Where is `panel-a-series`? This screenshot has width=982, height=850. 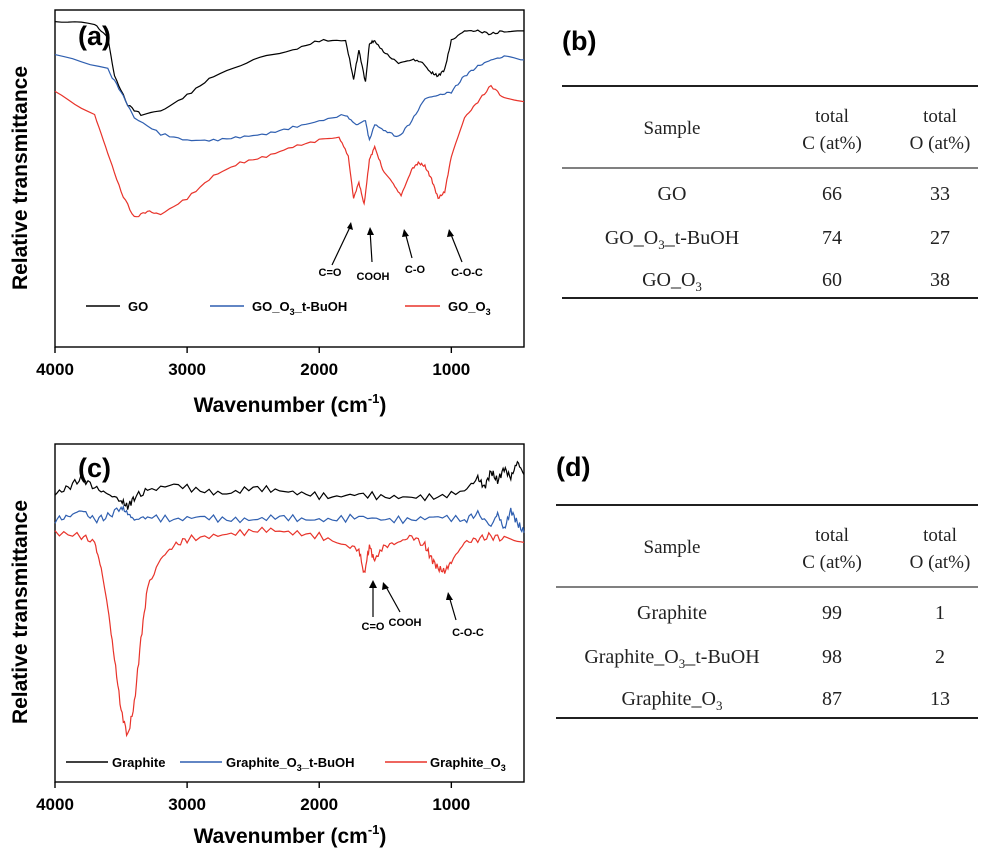 panel-a-series is located at coordinates (289, 119).